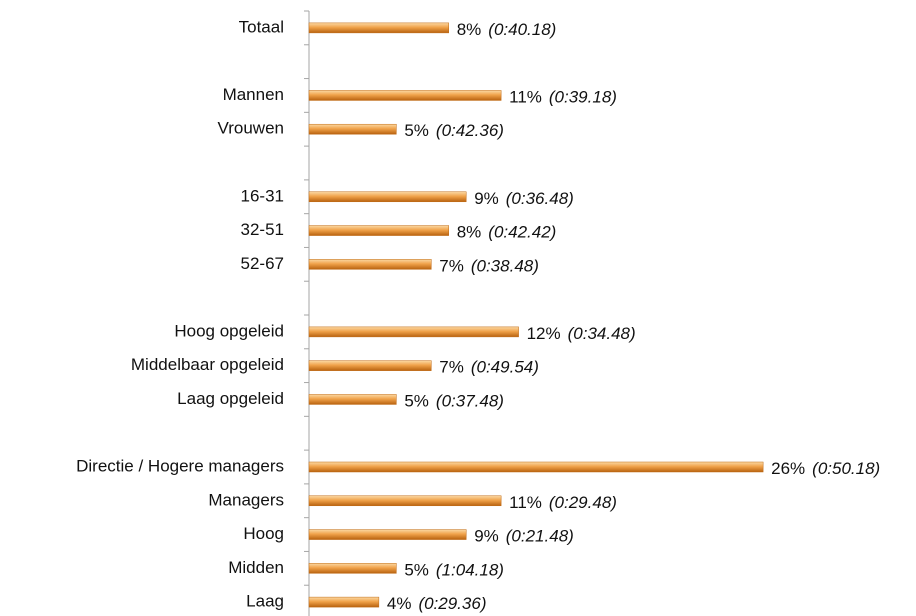 The image size is (916, 616). I want to click on y-tick-label: 32-51, so click(262, 229).